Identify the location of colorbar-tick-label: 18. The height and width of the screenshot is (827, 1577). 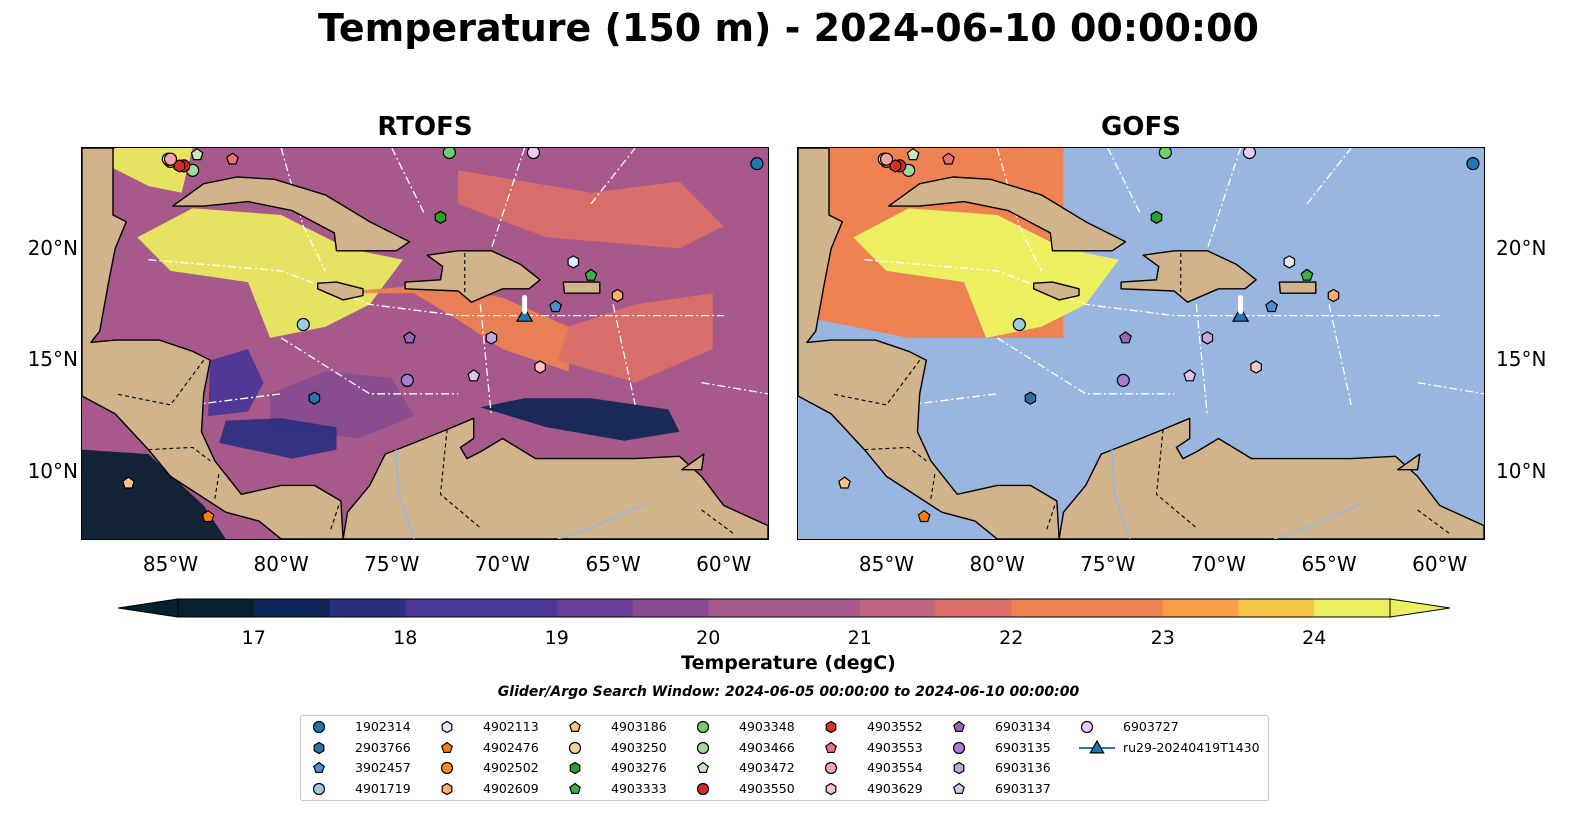
(405, 638).